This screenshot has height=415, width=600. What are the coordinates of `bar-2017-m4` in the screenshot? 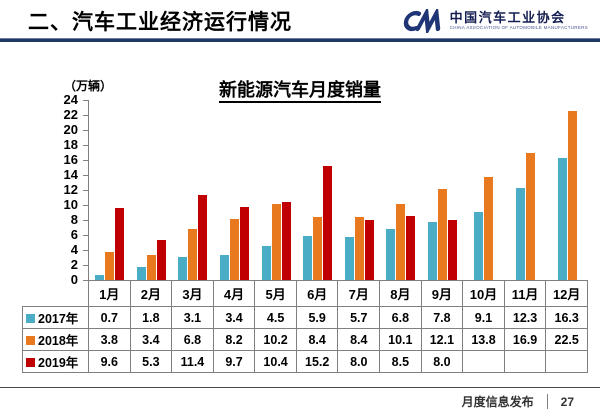 It's located at (225, 267).